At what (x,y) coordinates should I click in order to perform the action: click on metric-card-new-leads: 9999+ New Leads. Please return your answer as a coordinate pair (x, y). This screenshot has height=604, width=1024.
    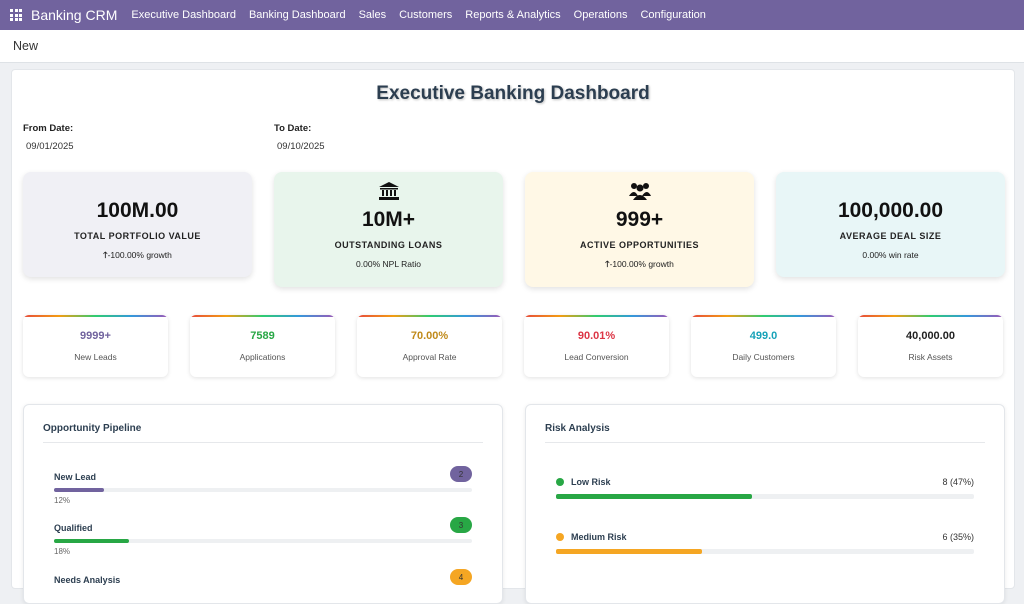
    Looking at the image, I should click on (95, 346).